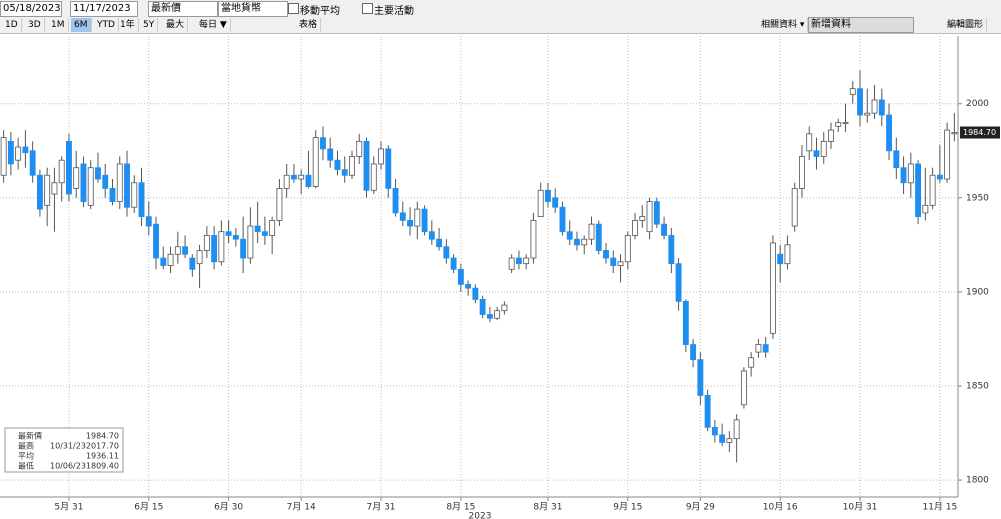  What do you see at coordinates (102, 436) in the screenshot?
I see `legend-value: 1984.70` at bounding box center [102, 436].